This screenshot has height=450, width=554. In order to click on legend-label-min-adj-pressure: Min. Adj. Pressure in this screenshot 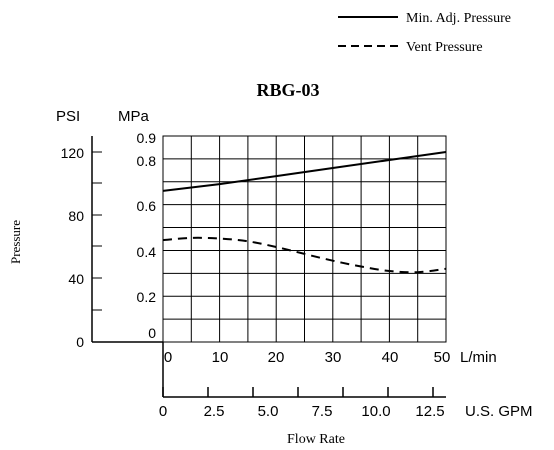, I will do `click(458, 18)`.